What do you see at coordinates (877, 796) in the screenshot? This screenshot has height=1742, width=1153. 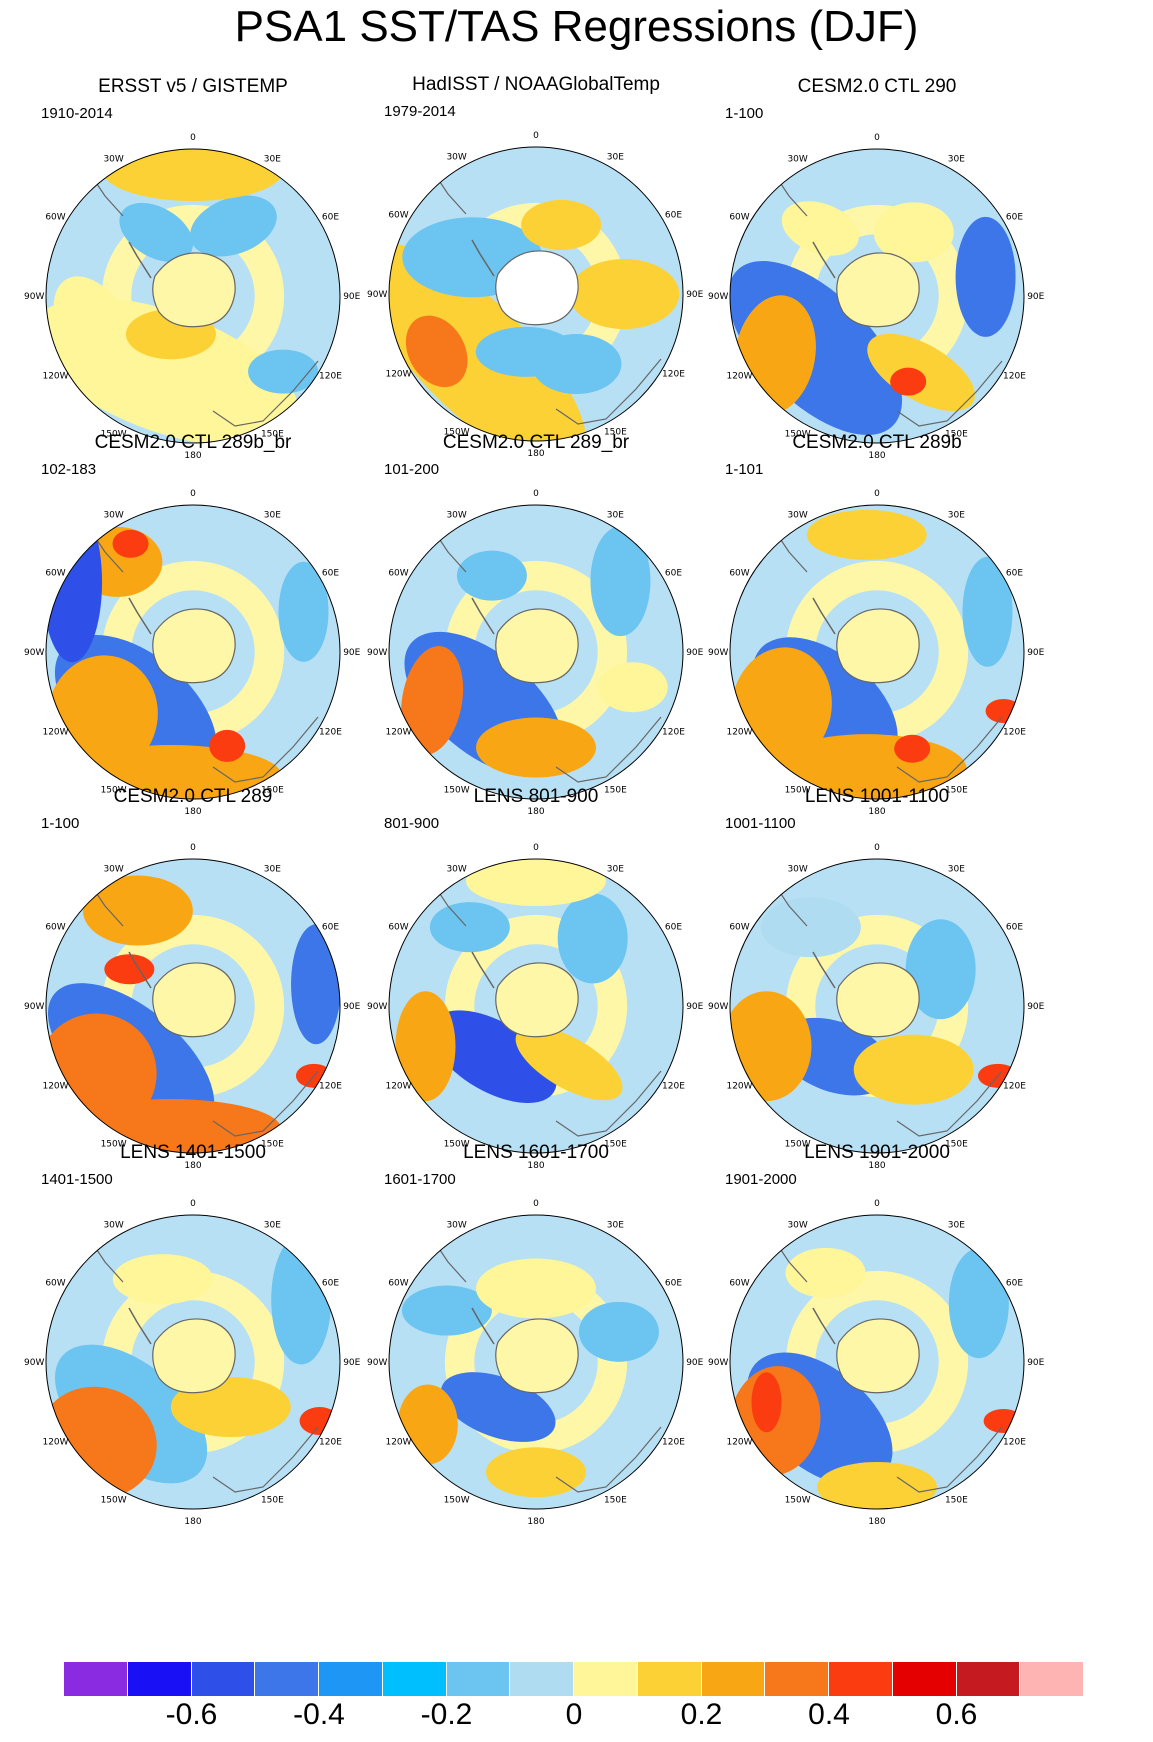 I see `panel-title: LENS 1001-1100` at bounding box center [877, 796].